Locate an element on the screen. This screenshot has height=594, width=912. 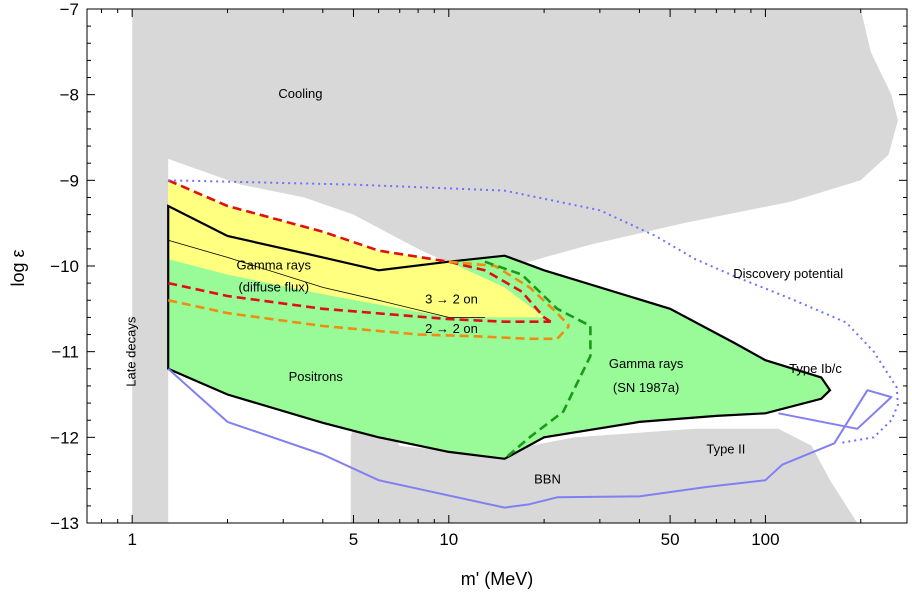
y-tick-label: −11 is located at coordinates (65, 352).